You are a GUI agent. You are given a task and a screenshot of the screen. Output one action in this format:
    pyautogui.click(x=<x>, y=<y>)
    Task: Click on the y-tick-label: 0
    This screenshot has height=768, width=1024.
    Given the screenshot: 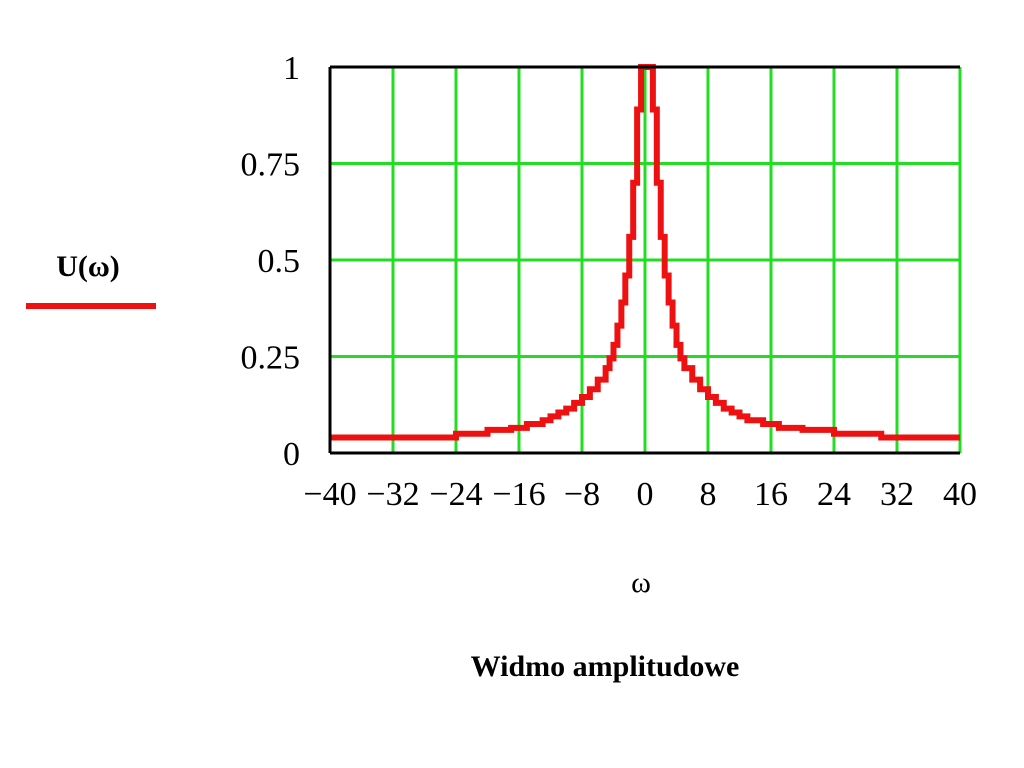 What is the action you would take?
    pyautogui.click(x=291, y=454)
    